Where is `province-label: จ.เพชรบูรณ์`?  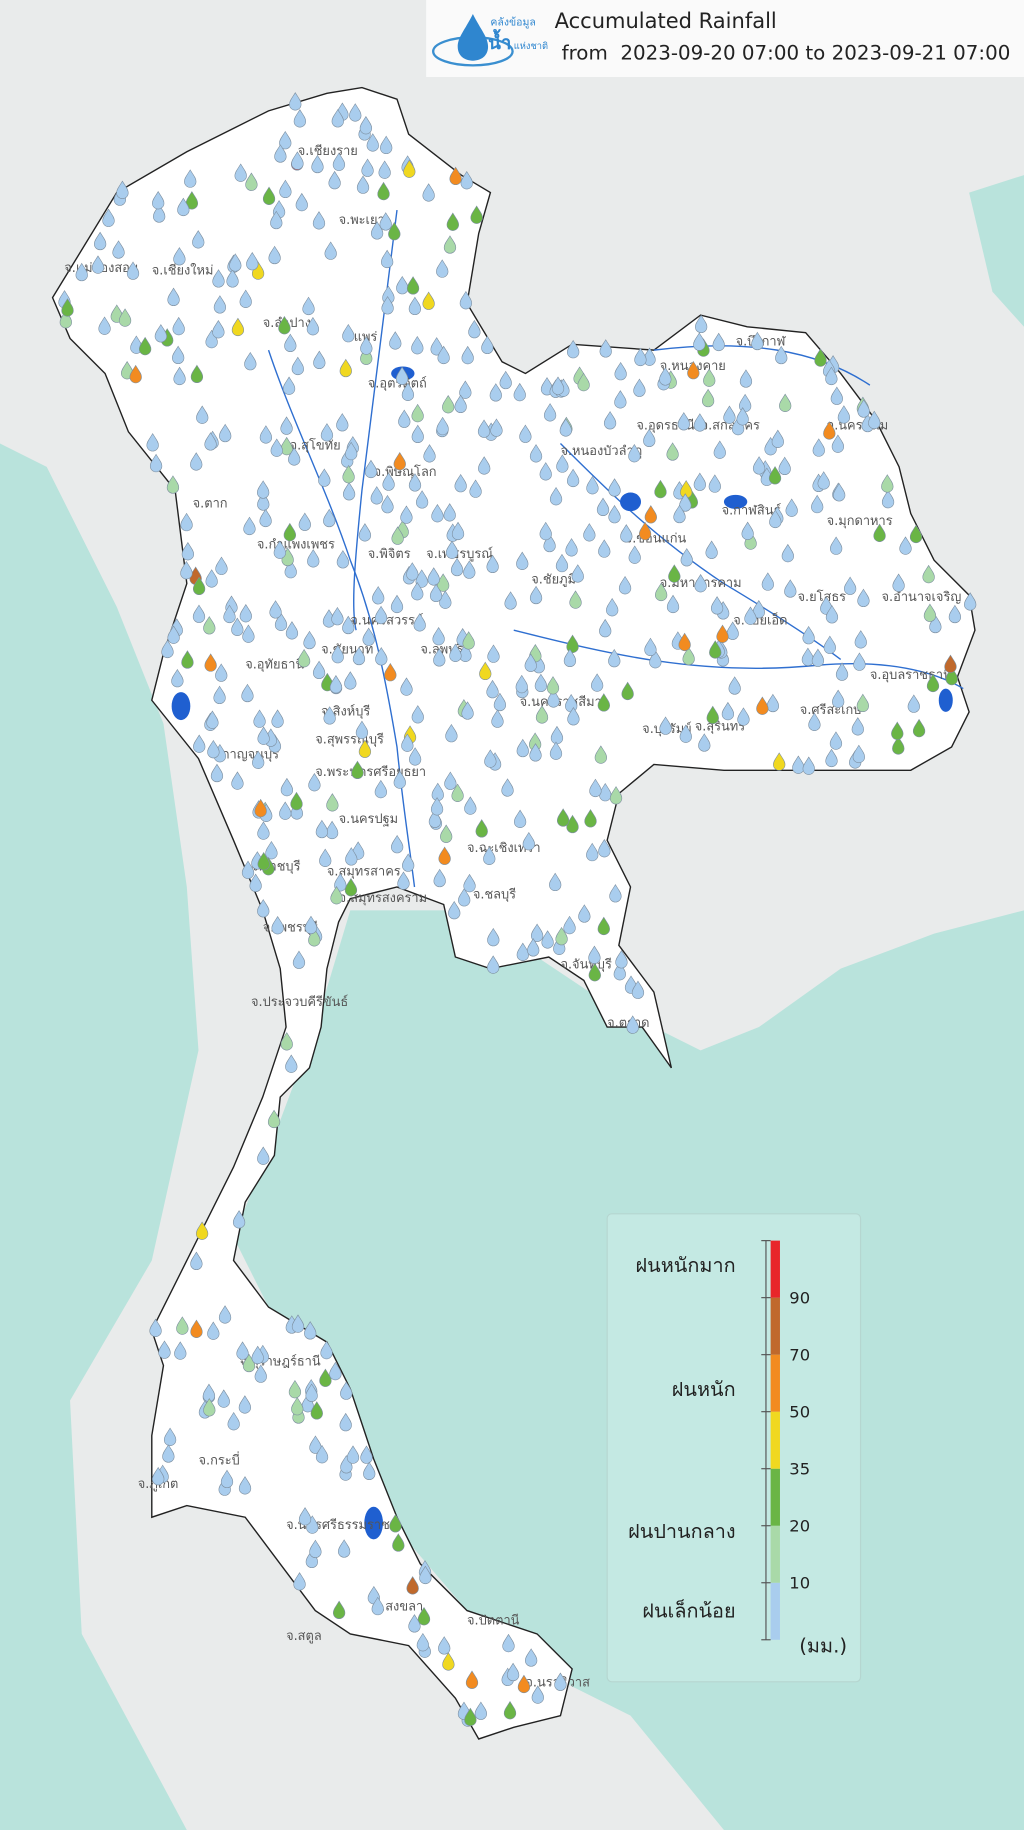
province-label: จ.เพชรบูรณ์ is located at coordinates (459, 554).